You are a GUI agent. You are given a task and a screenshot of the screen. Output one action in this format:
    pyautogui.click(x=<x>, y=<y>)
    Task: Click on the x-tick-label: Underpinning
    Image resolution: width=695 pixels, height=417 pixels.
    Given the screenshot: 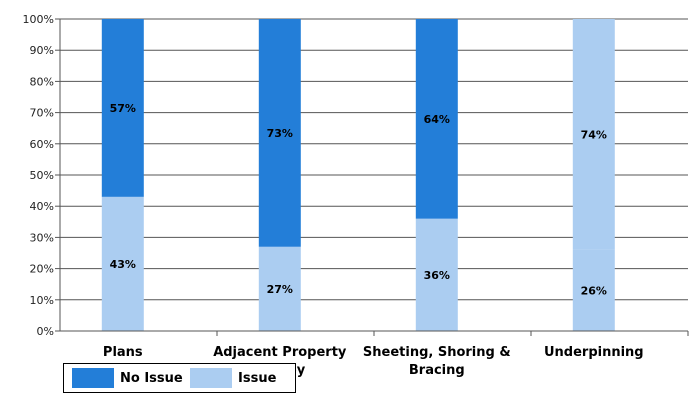 What is the action you would take?
    pyautogui.click(x=594, y=352)
    